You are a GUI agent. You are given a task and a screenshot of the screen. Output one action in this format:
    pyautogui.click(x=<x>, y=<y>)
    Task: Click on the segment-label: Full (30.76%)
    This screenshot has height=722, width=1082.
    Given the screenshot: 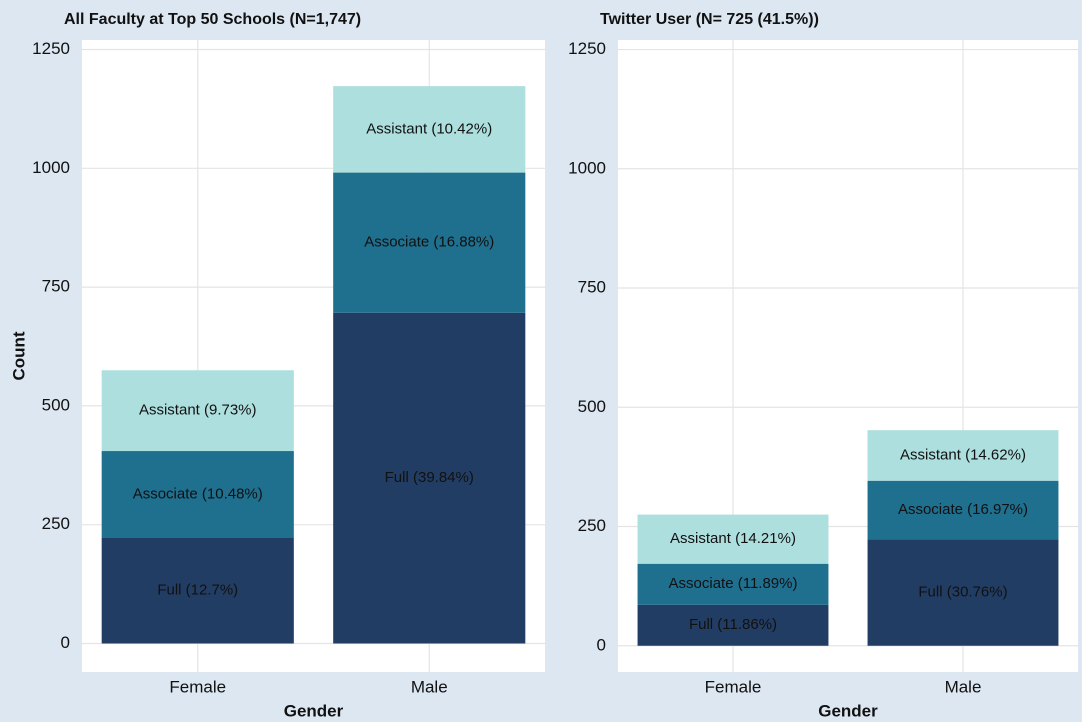 What is the action you would take?
    pyautogui.click(x=962, y=592)
    